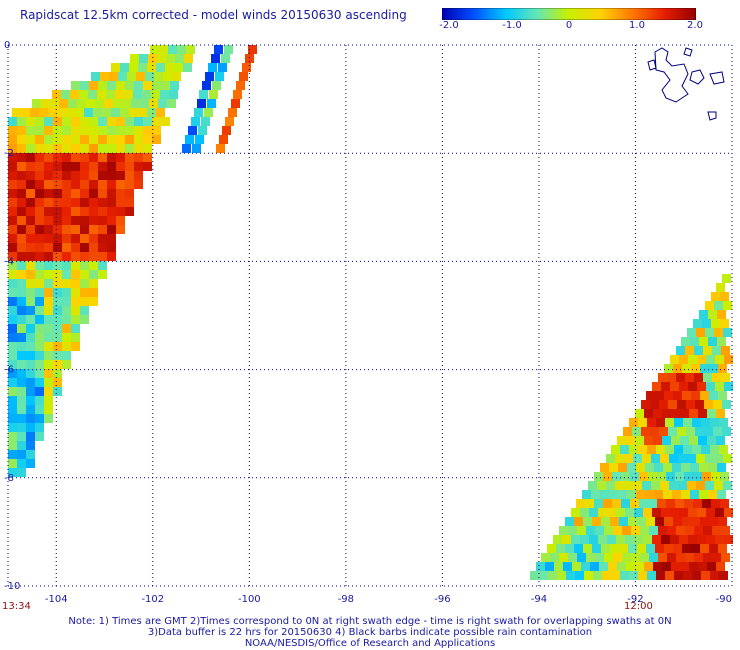 This screenshot has width=740, height=650. I want to click on lon-tick-label: -102, so click(152, 599).